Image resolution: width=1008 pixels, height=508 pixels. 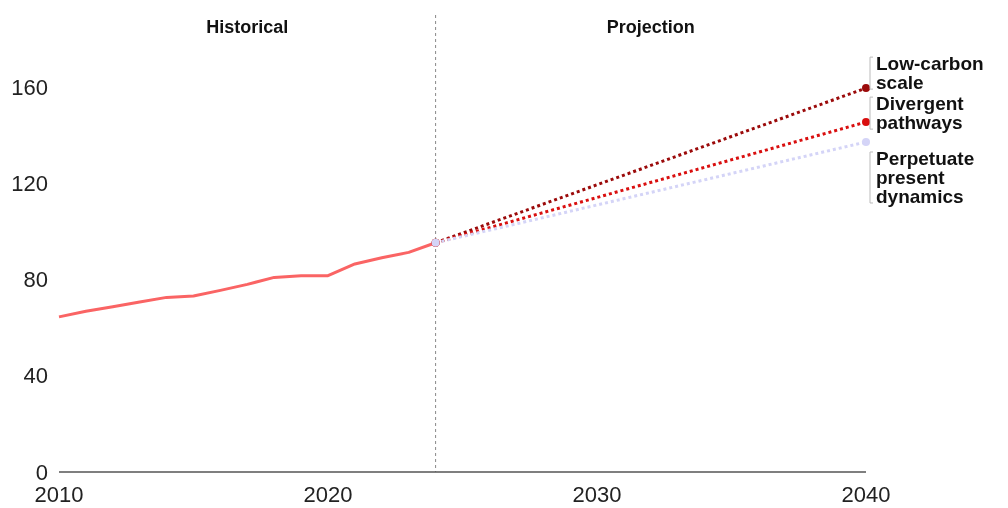 I want to click on y-tick-label: 0, so click(x=41, y=472).